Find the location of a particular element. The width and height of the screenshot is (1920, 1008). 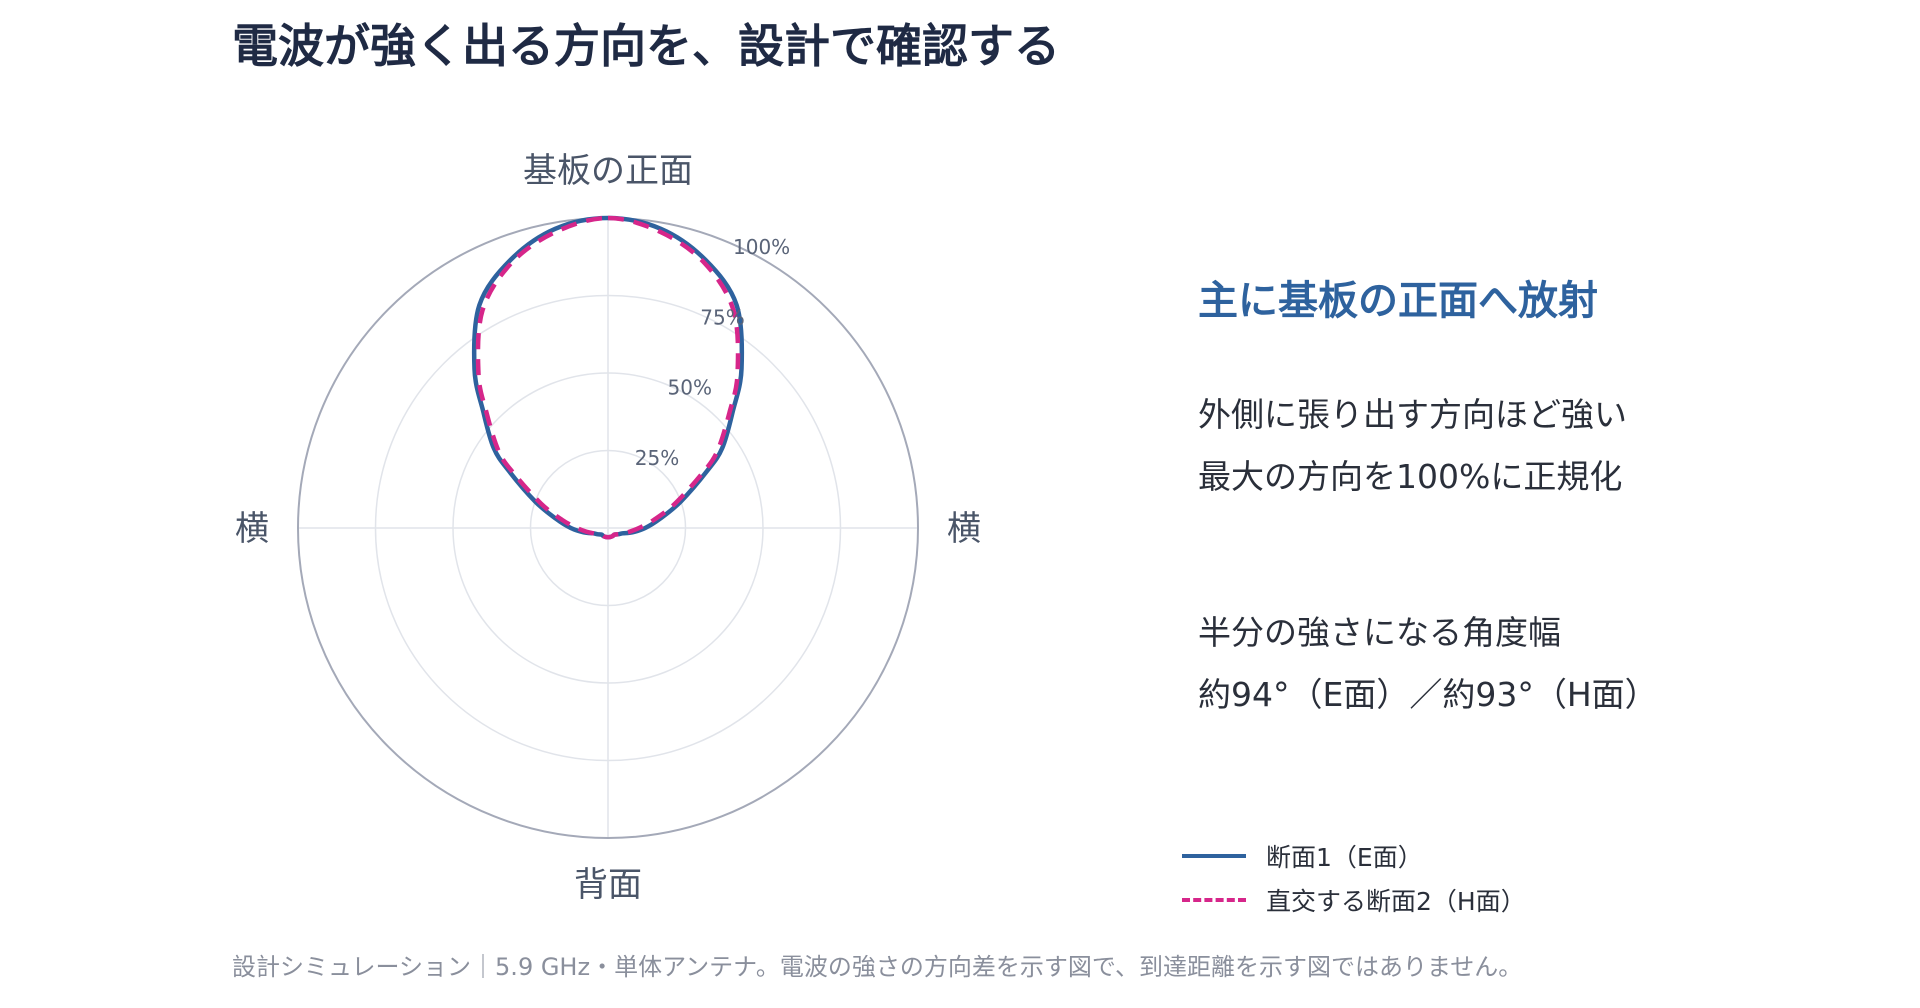

tick-label-75: 75% is located at coordinates (722, 317).